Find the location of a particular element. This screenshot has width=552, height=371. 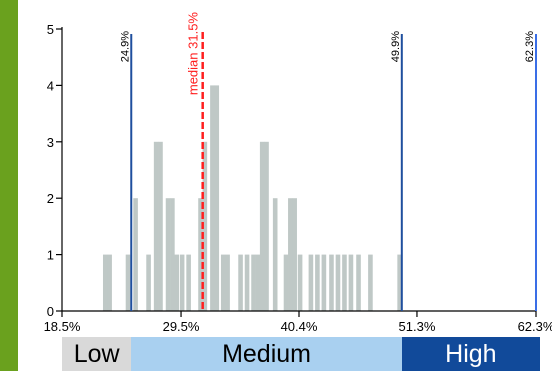

y-tick-label: 4 is located at coordinates (50, 85).